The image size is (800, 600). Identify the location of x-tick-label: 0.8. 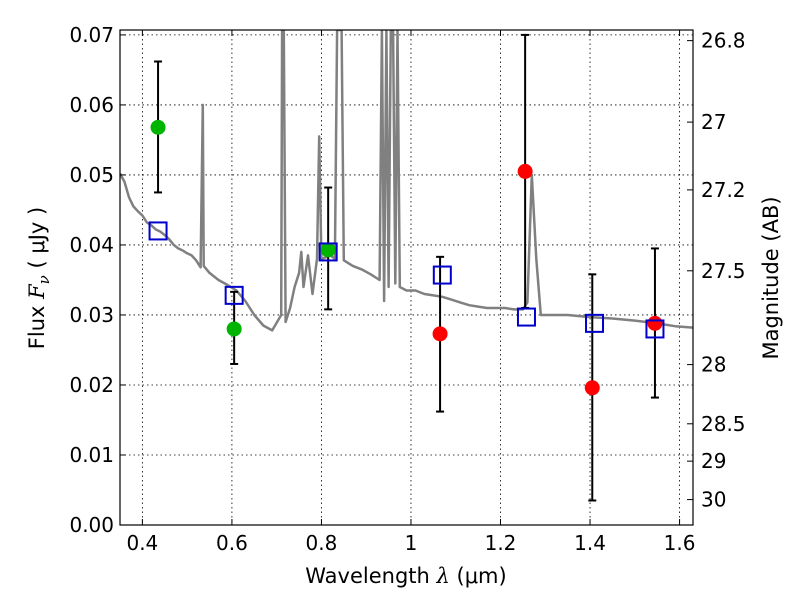
(322, 543).